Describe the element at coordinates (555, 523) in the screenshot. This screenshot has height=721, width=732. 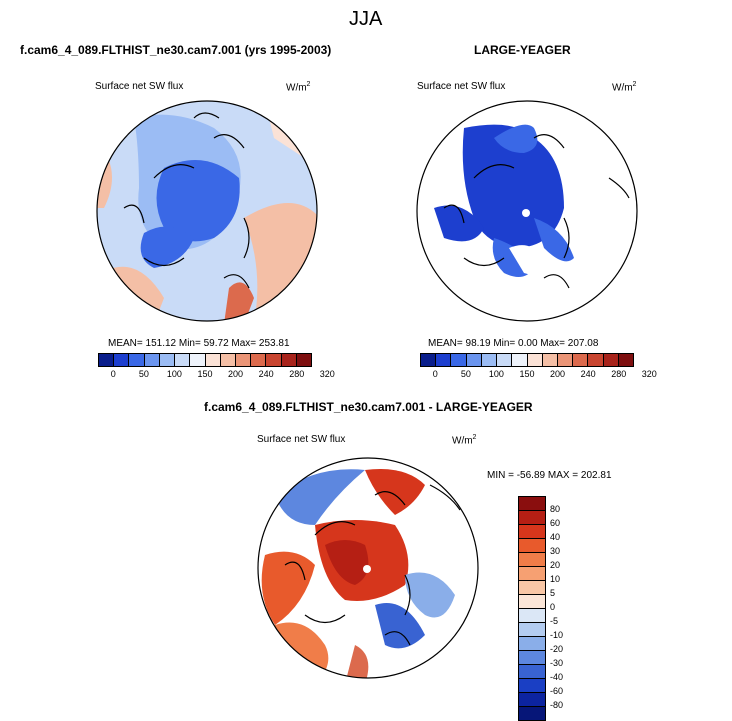
I see `colorbar-tick-label: 60` at that location.